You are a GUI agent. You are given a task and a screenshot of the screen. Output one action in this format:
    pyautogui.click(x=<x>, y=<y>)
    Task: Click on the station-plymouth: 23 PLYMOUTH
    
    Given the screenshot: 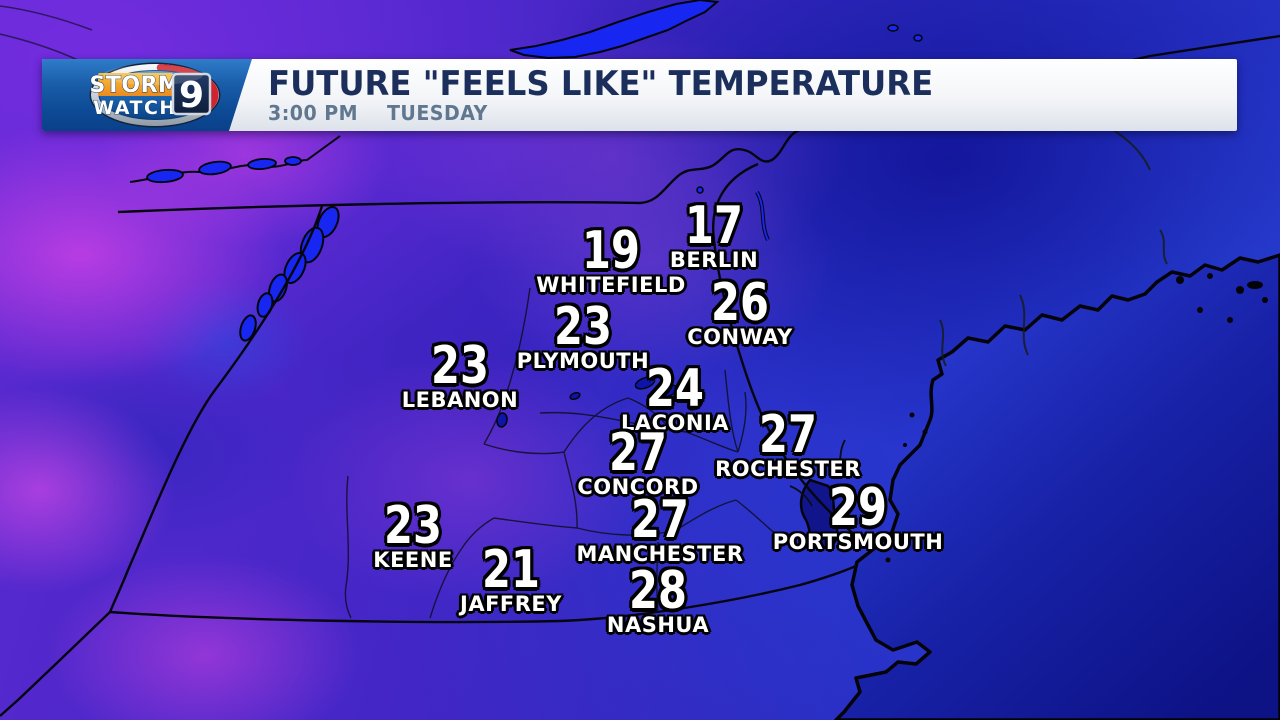 What is the action you would take?
    pyautogui.click(x=583, y=335)
    